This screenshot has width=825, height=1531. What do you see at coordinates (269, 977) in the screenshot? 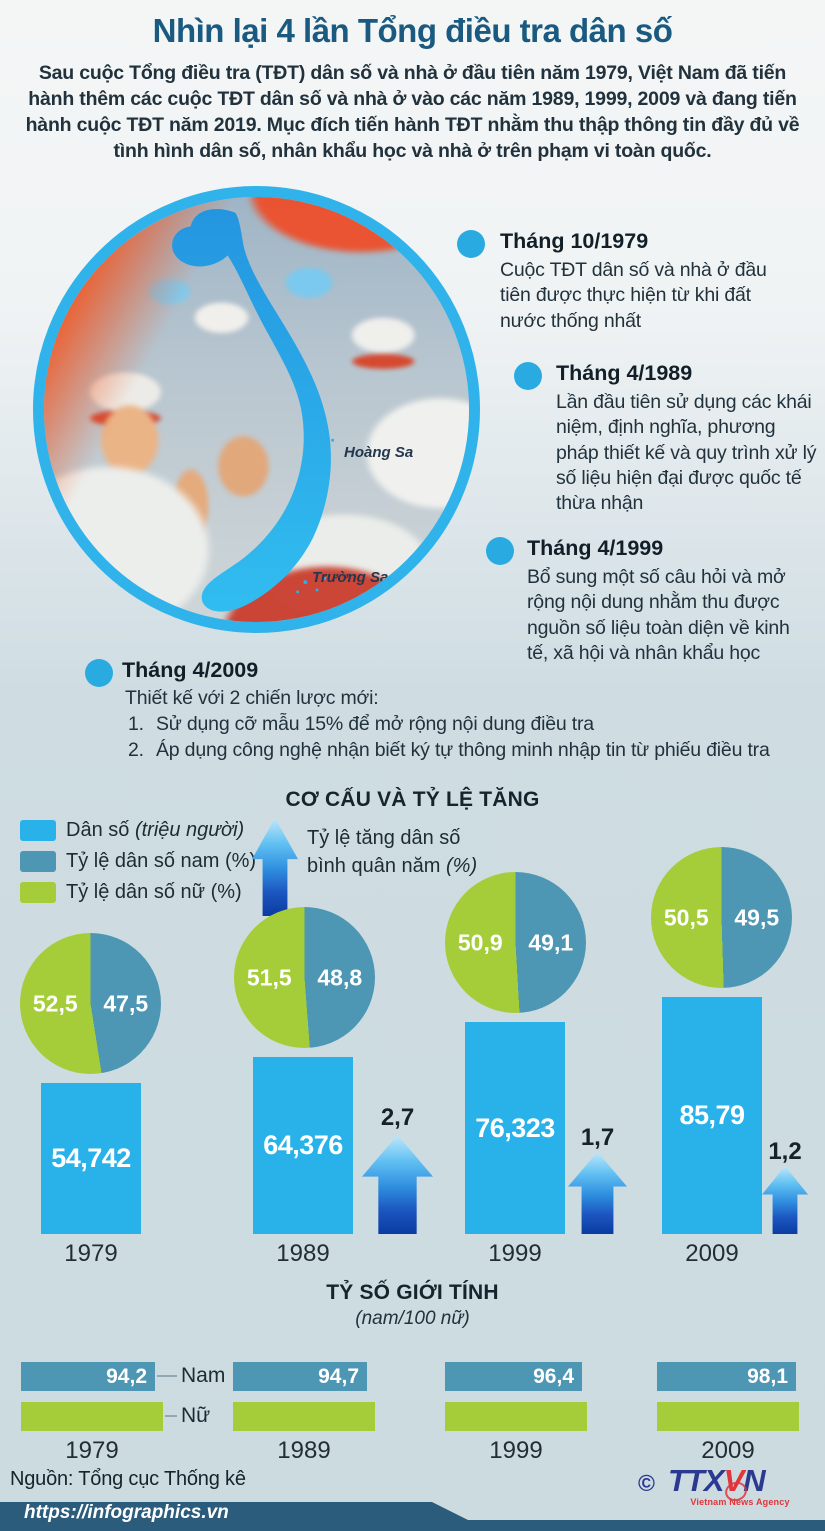
I see `pie-1989-female-value: 51,5` at bounding box center [269, 977].